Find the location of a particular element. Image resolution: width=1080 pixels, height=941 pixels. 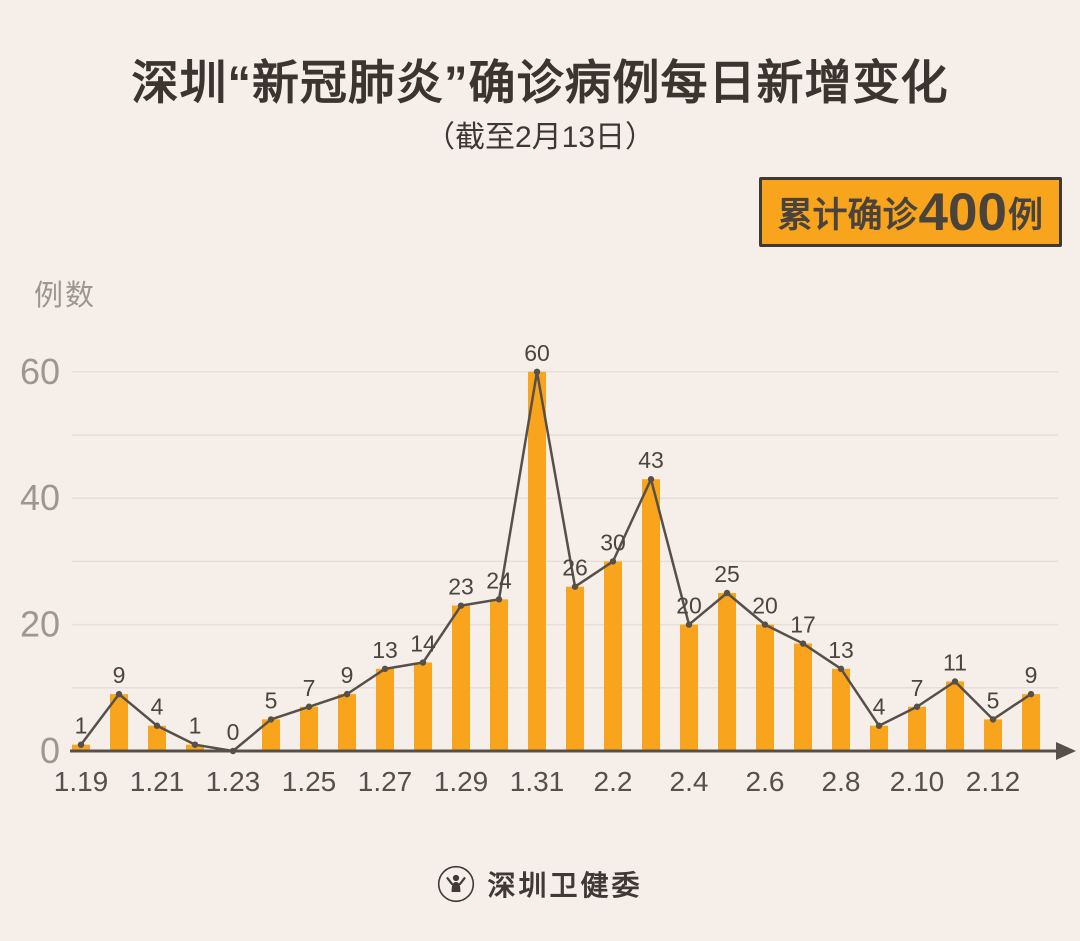

badge-suffix-label: 例 is located at coordinates (1025, 215).